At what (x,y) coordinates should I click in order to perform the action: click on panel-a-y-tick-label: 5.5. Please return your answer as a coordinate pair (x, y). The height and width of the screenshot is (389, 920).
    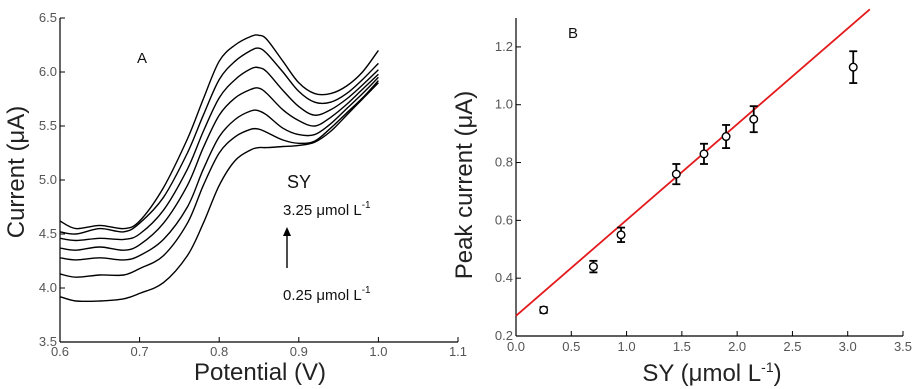
    Looking at the image, I should click on (48, 125).